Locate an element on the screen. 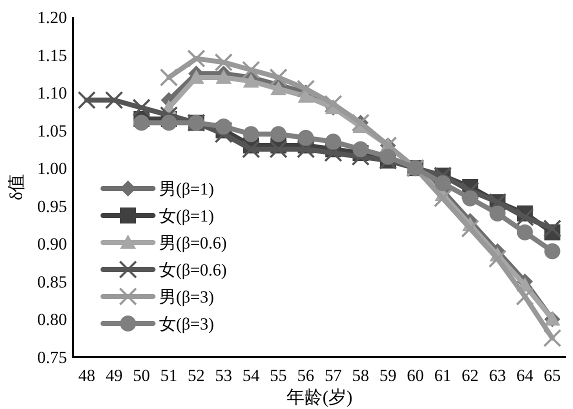 The width and height of the screenshot is (573, 409). x-tick-label: 57 is located at coordinates (333, 375).